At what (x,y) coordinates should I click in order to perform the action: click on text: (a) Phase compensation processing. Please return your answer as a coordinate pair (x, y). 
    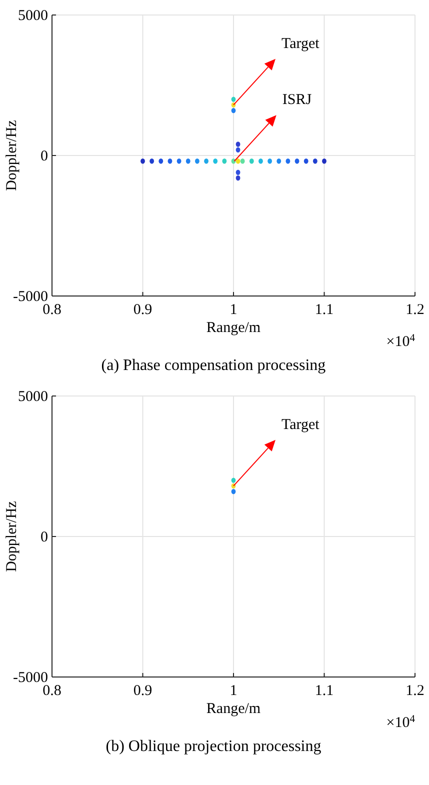
    Looking at the image, I should click on (213, 365).